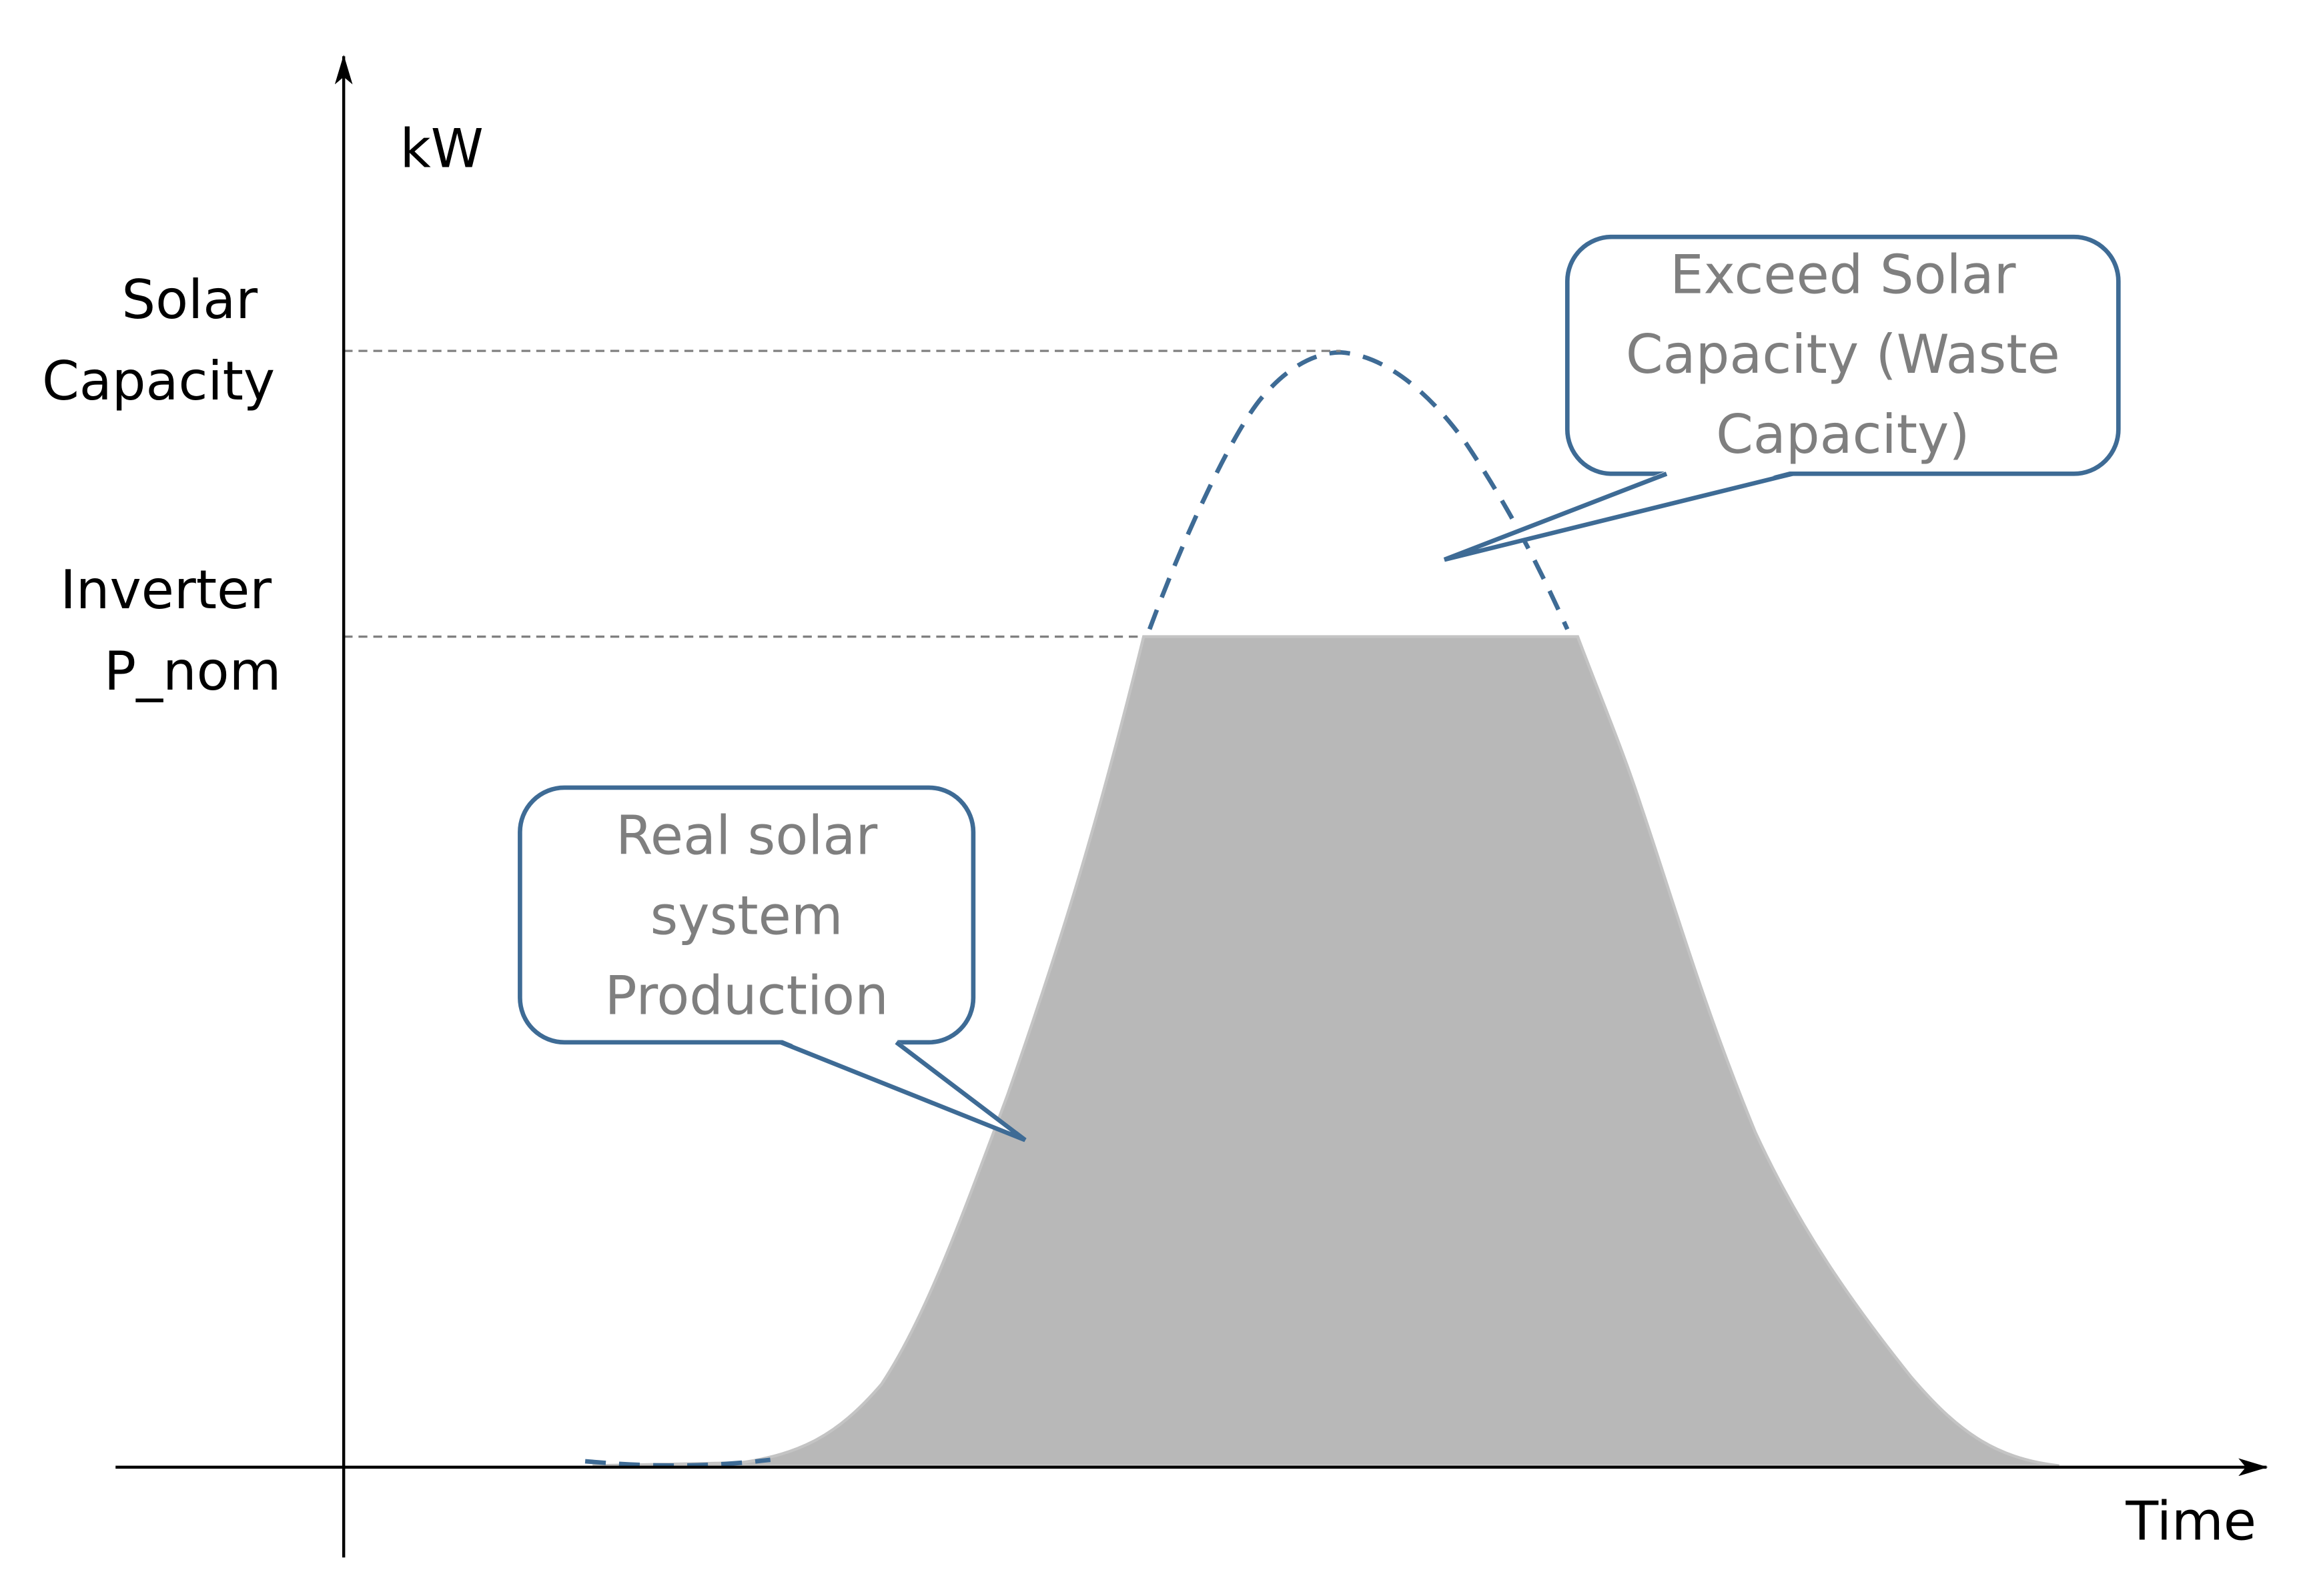  Describe the element at coordinates (747, 836) in the screenshot. I see `callout-text: Real solar` at that location.